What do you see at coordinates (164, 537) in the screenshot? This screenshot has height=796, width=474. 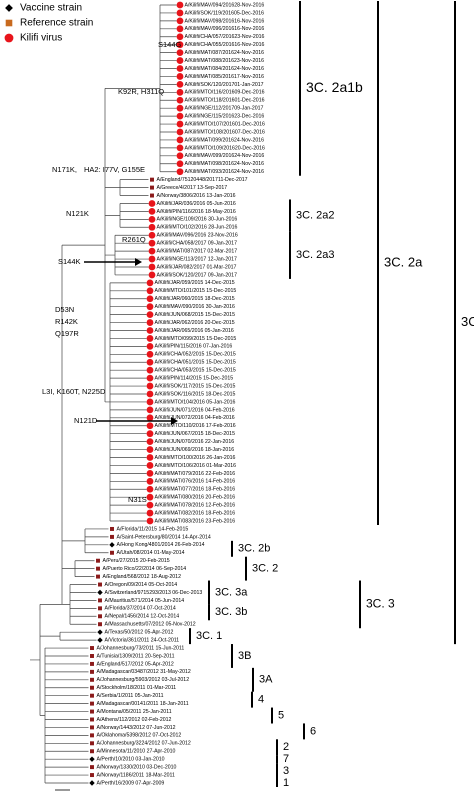 I see `leaf-label: A/Saint-Petersburg/80/2014 14-Apr-2014` at bounding box center [164, 537].